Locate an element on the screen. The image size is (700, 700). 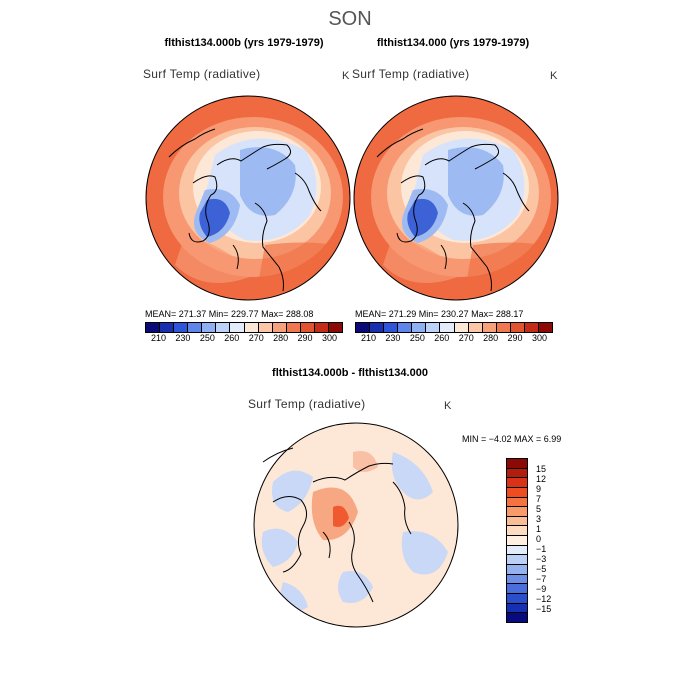
panel-2-variable-label: Surf Temp (radiative) is located at coordinates (411, 74).